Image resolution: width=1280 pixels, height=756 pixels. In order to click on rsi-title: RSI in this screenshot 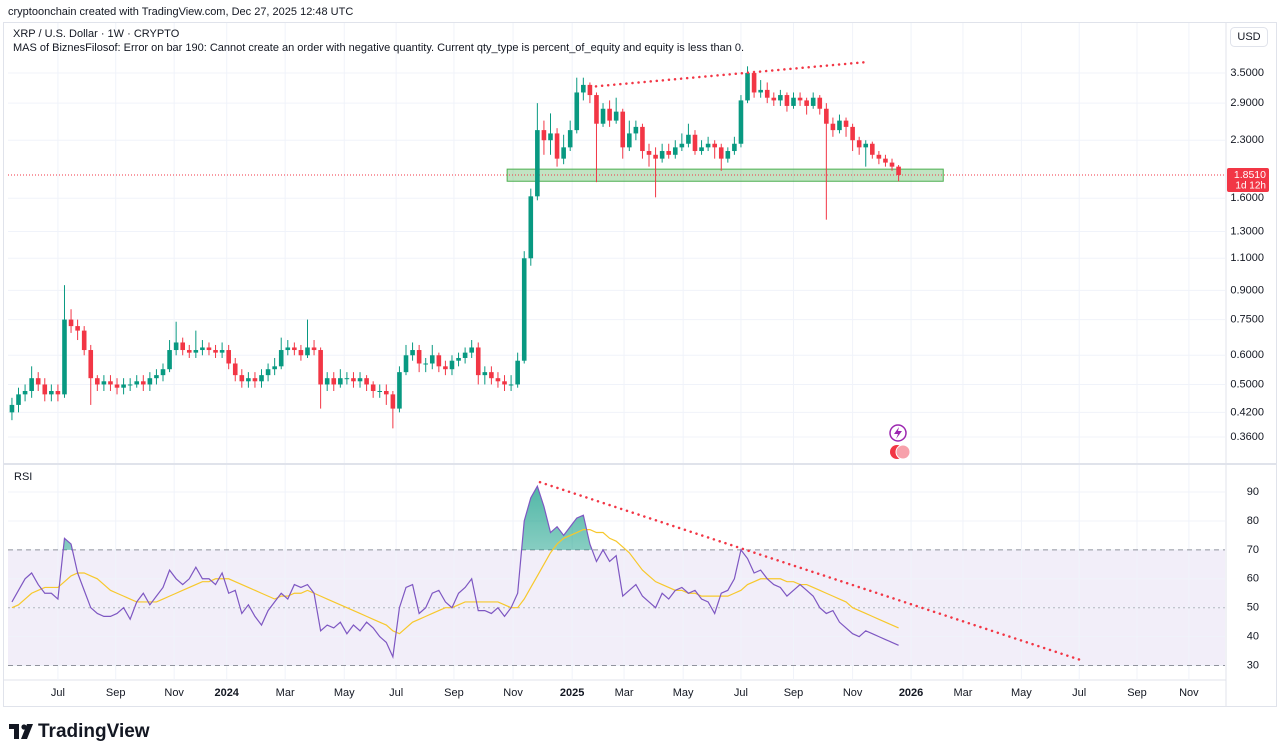, I will do `click(23, 477)`.